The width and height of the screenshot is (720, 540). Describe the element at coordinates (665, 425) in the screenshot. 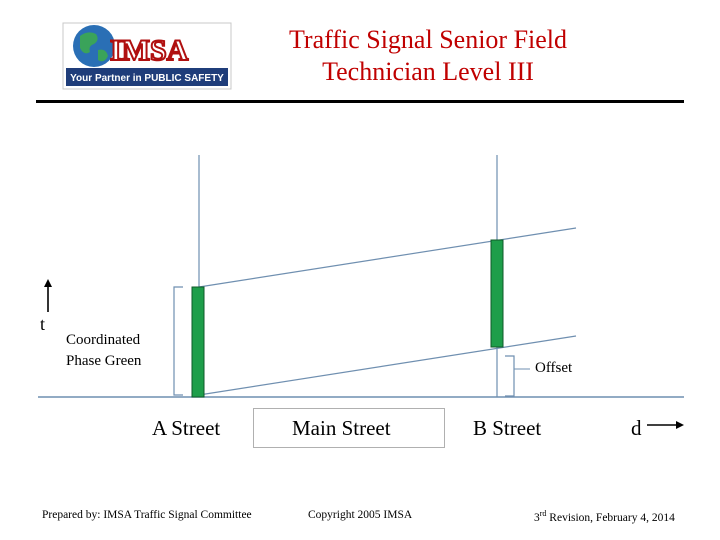

I see `distance-axis-arrow` at that location.